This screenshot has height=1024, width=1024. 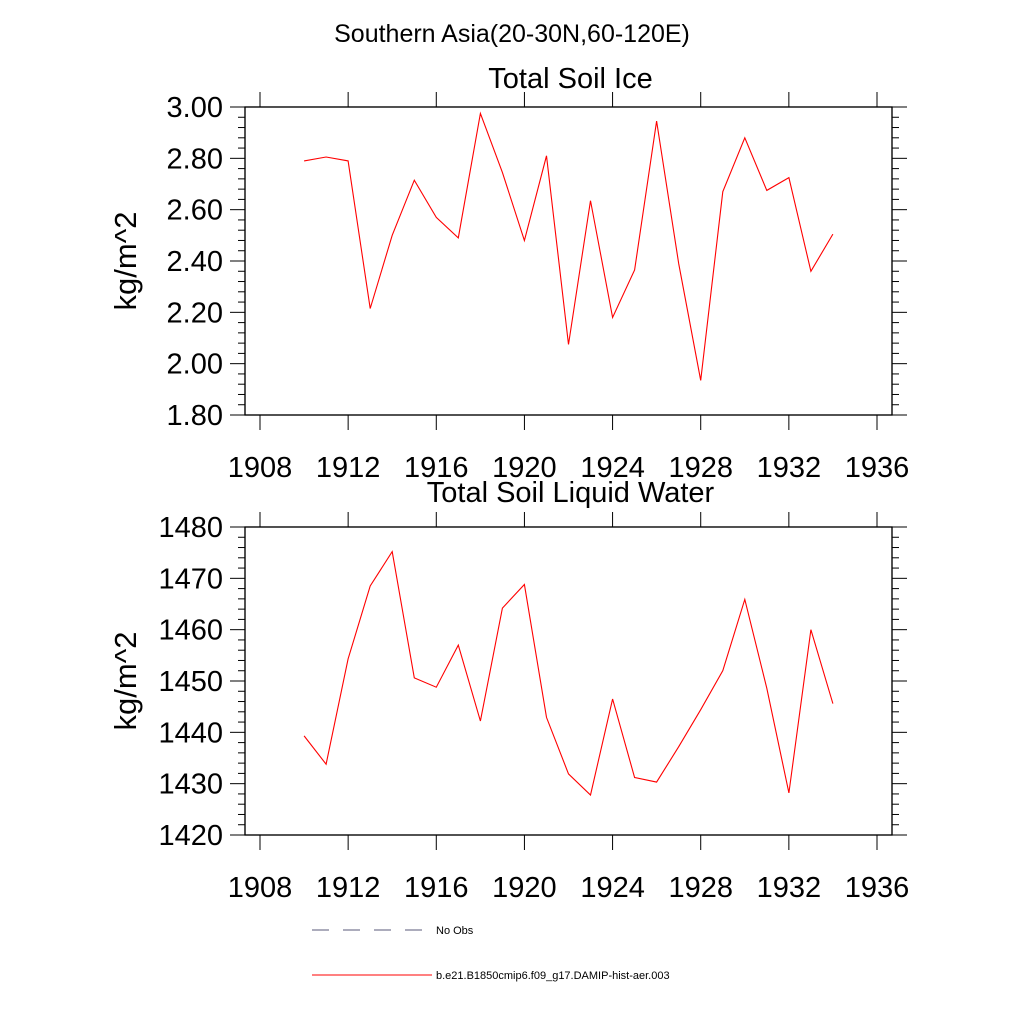 What do you see at coordinates (195, 262) in the screenshot?
I see `y-tick-label: 2.40` at bounding box center [195, 262].